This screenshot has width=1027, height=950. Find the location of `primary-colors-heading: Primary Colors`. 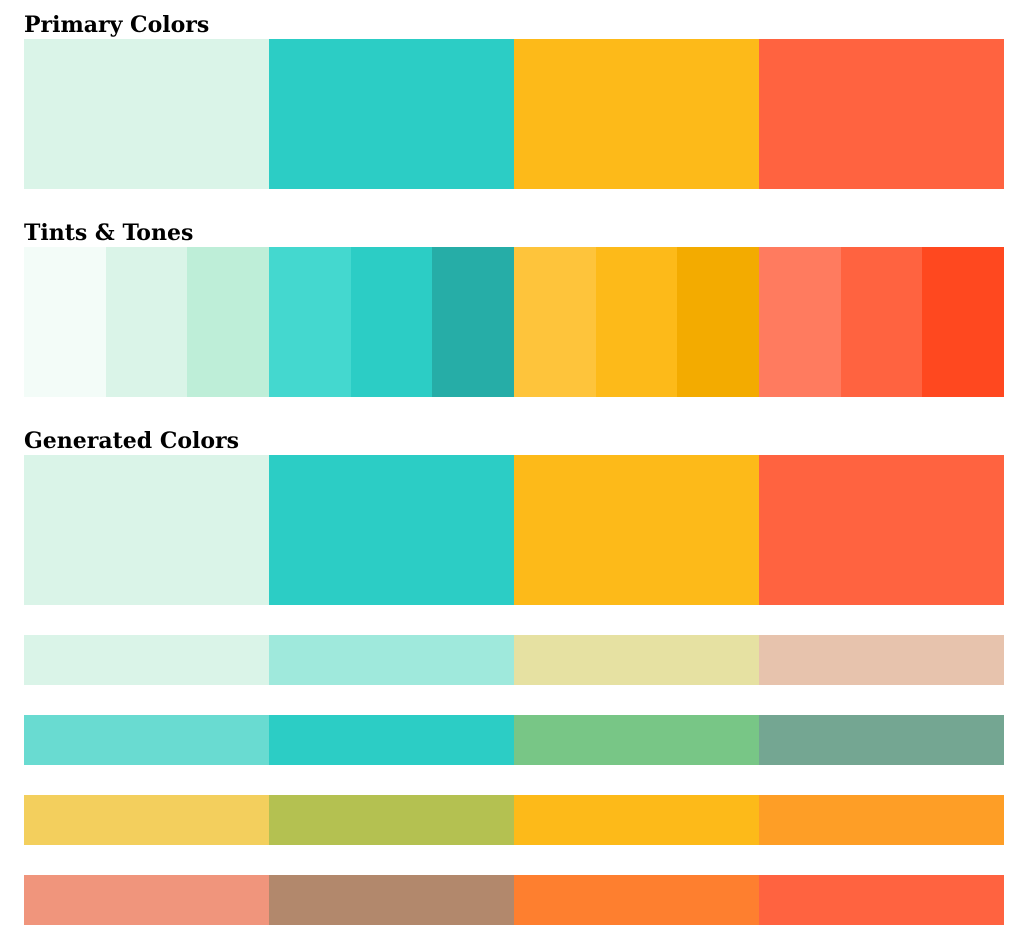

primary-colors-heading: Primary Colors is located at coordinates (117, 25).